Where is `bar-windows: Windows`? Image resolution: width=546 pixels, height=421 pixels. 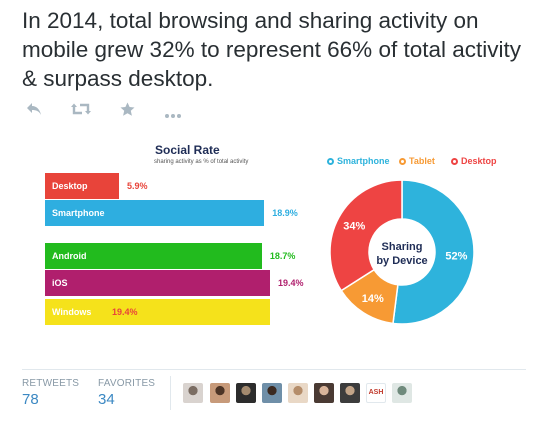
bar-windows: Windows is located at coordinates (157, 312).